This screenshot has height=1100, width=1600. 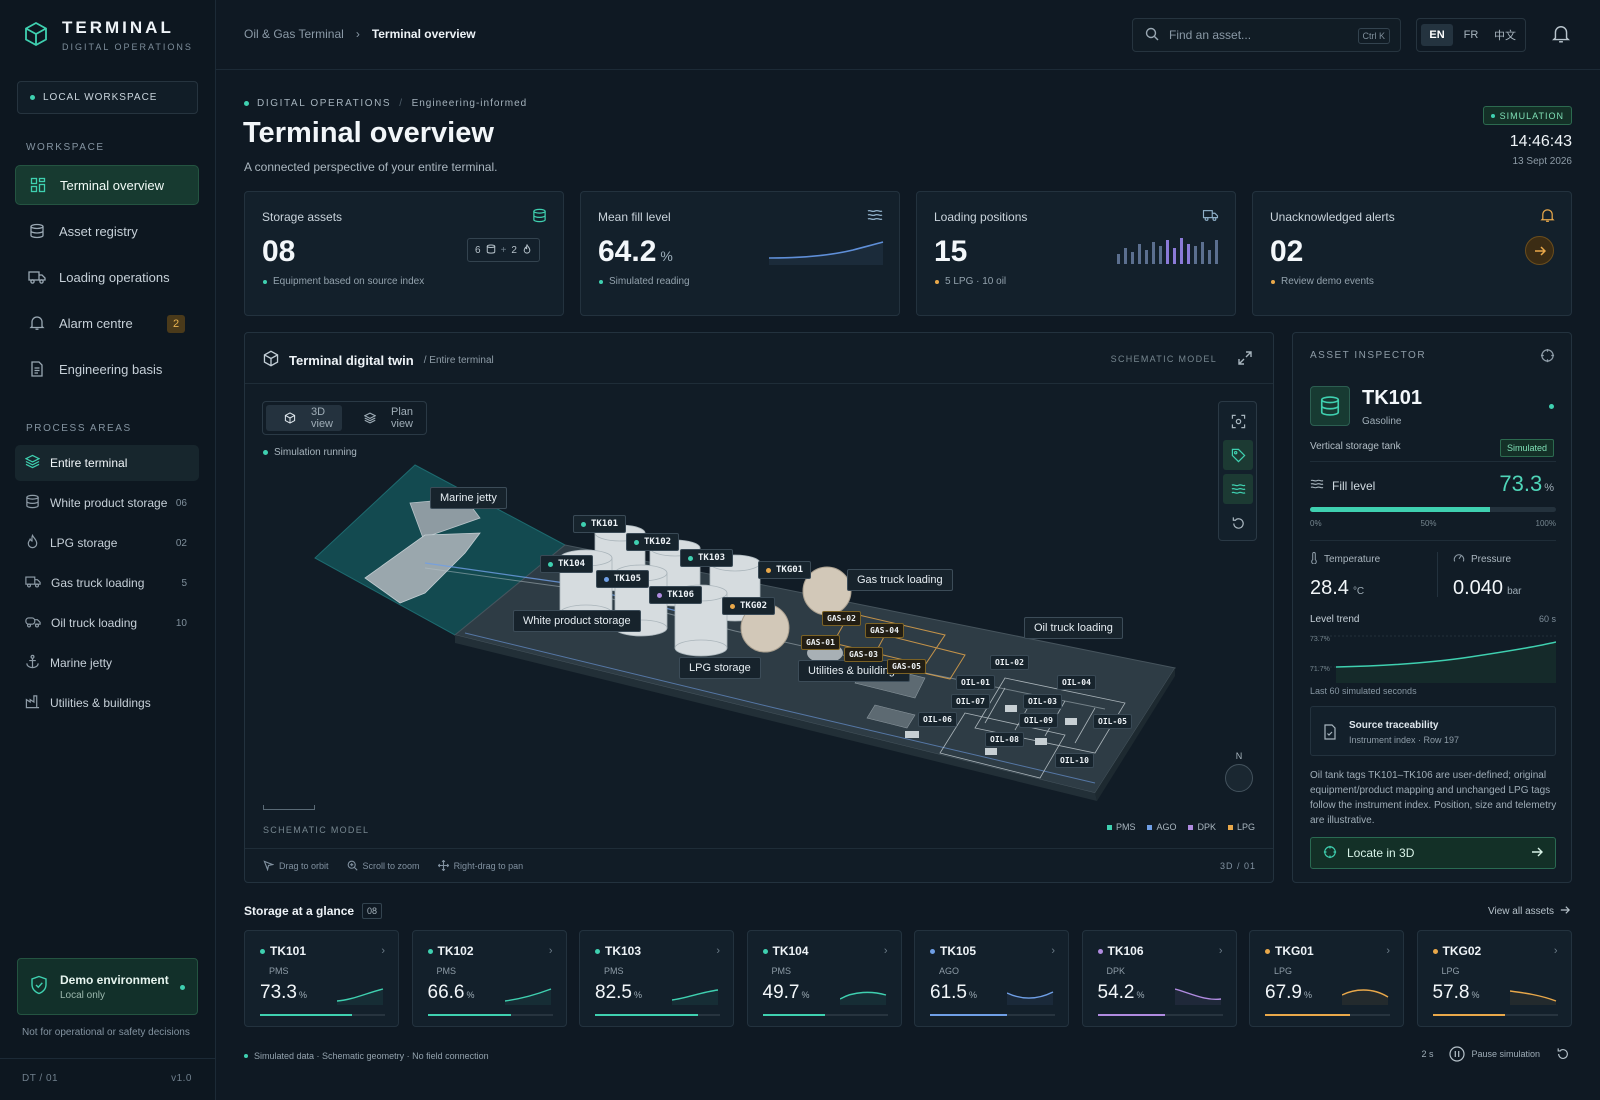 I want to click on kpi-value: 64.2%, so click(x=635, y=252).